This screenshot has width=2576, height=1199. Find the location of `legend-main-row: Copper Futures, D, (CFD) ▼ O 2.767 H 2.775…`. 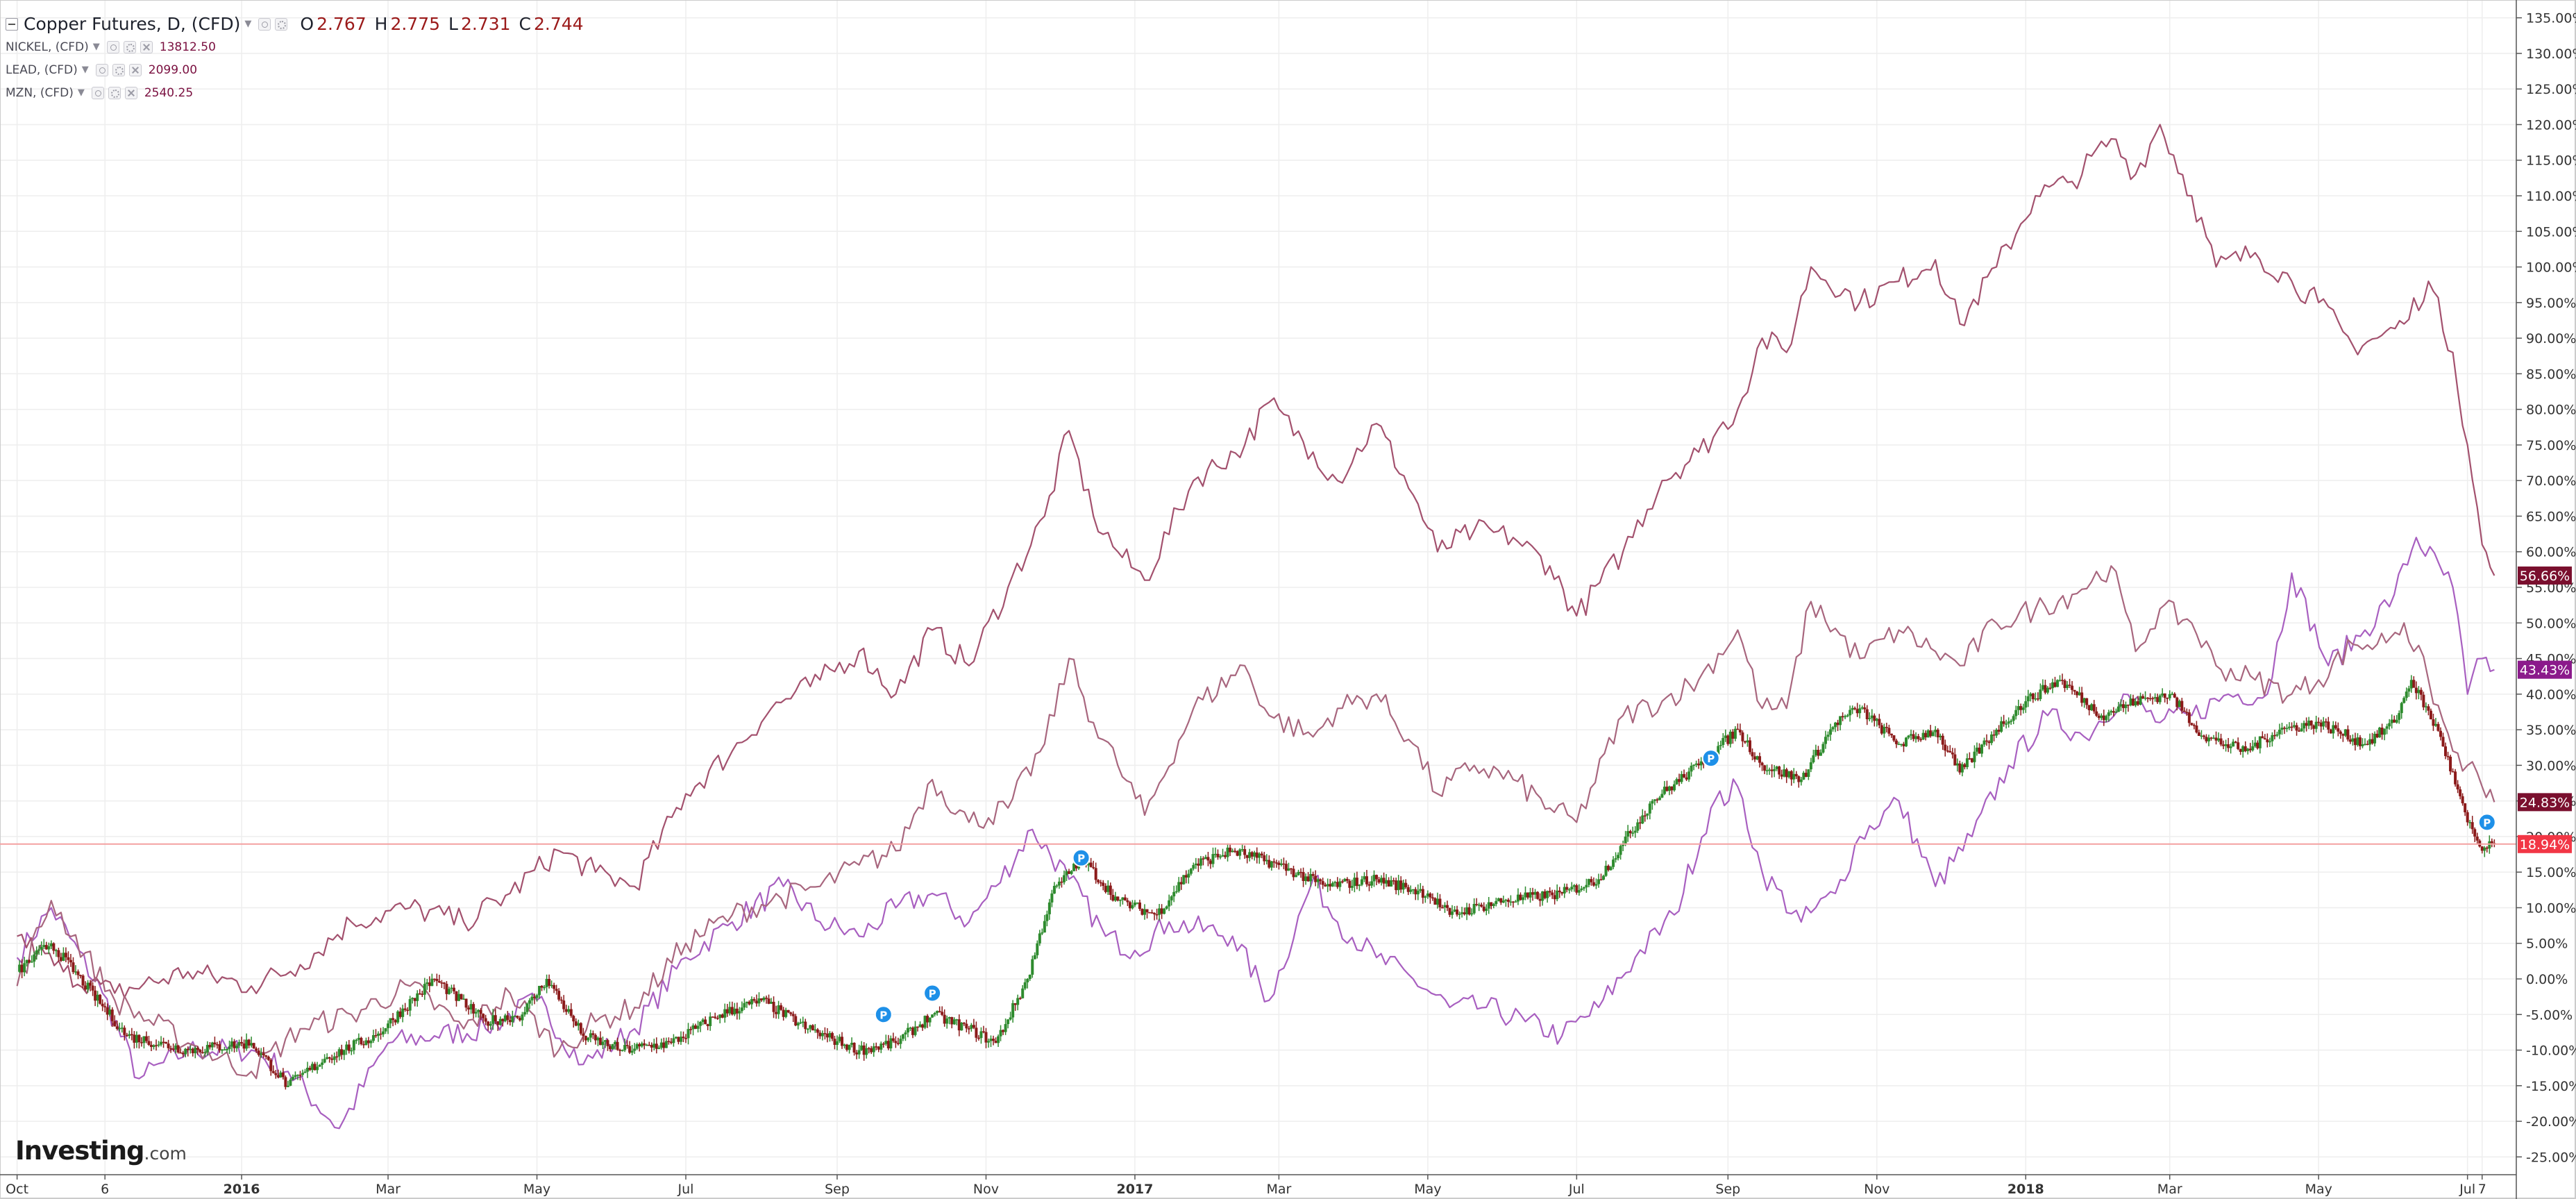

legend-main-row: Copper Futures, D, (CFD) ▼ O 2.767 H 2.775… is located at coordinates (295, 23).